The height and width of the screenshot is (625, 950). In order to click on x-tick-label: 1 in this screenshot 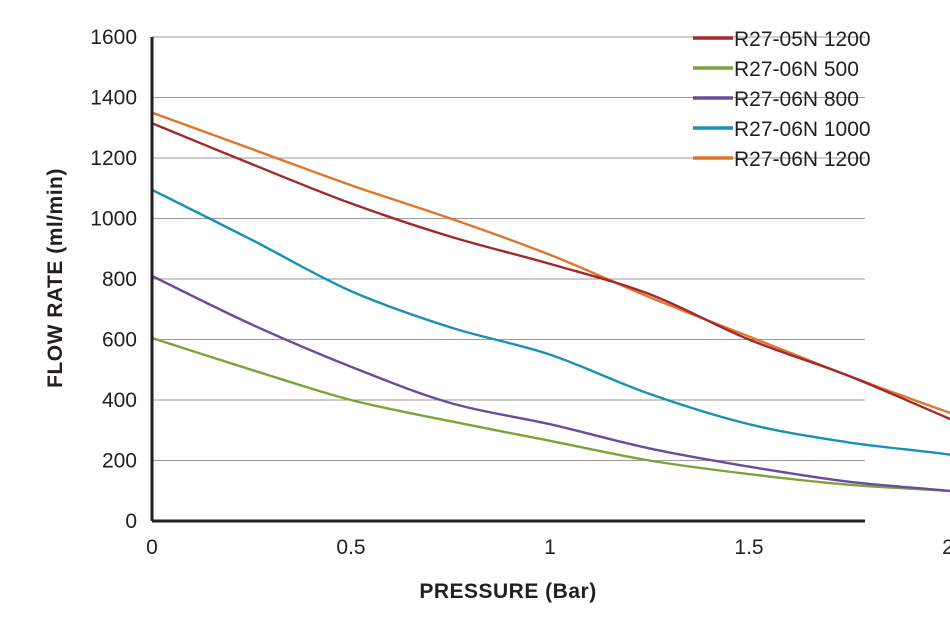, I will do `click(550, 547)`.